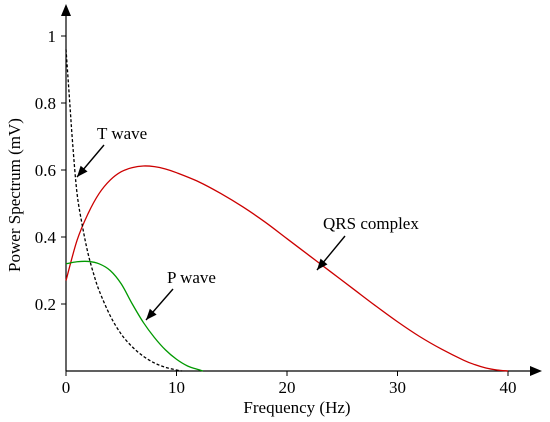  Describe the element at coordinates (536, 371) in the screenshot. I see `x-axis-arrowhead` at that location.